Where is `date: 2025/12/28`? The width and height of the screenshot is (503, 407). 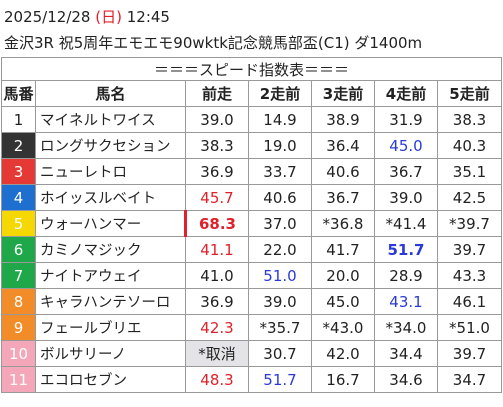
date: 2025/12/28 is located at coordinates (47, 17).